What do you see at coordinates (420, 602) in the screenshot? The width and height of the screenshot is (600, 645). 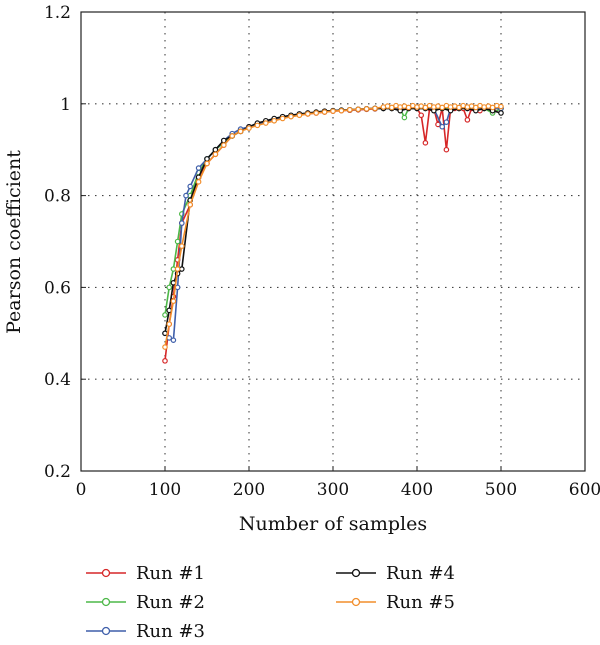 I see `legend-label: Run #5` at bounding box center [420, 602].